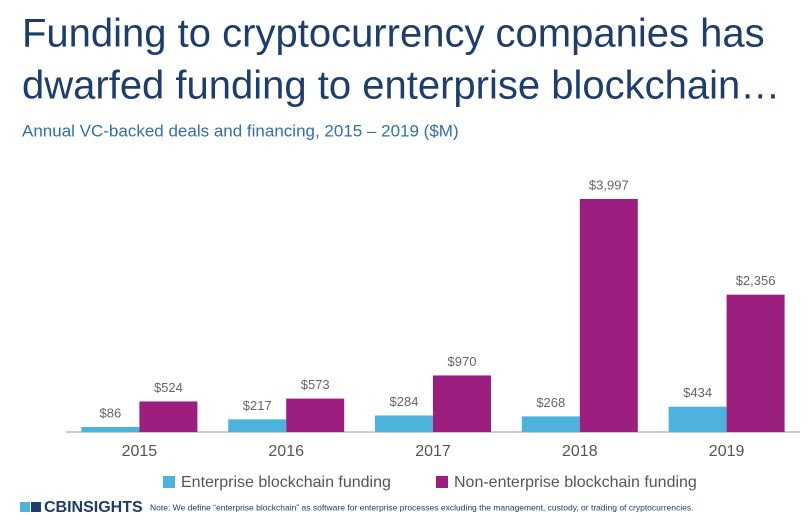 Image resolution: width=810 pixels, height=524 pixels. I want to click on value-label: $86, so click(111, 412).